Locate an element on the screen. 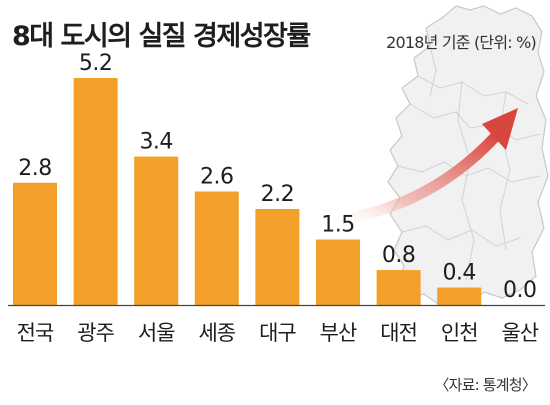 This screenshot has width=550, height=405. category-label: 세종 is located at coordinates (216, 333).